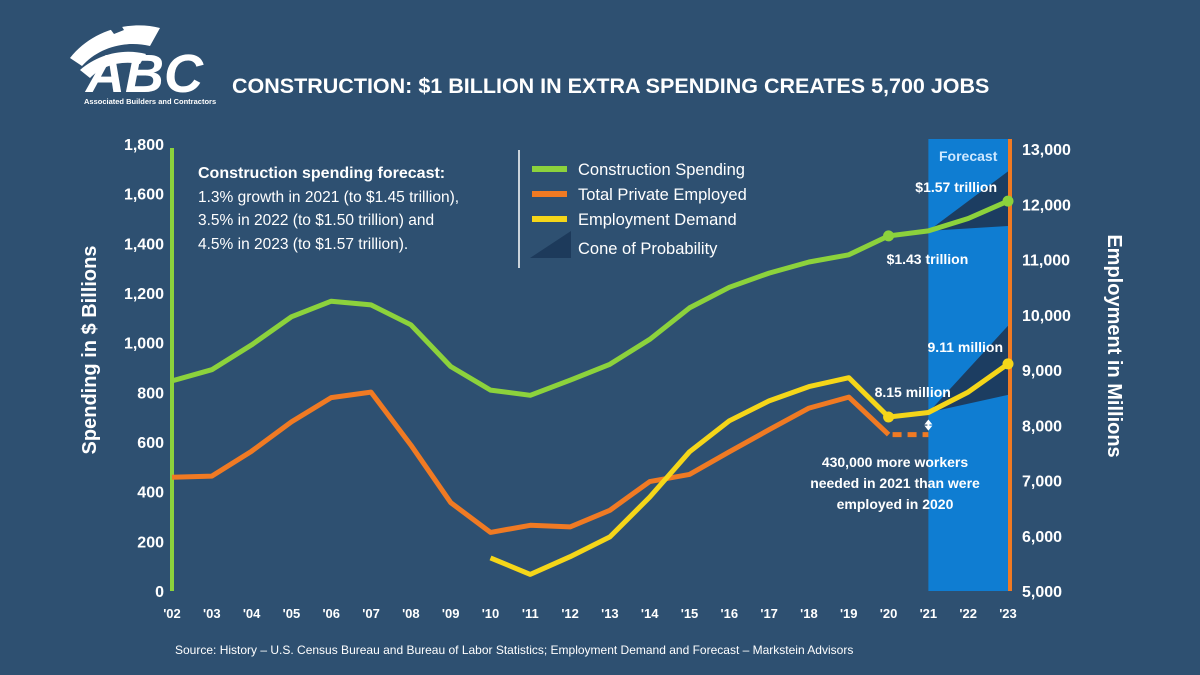 This screenshot has height=675, width=1200. What do you see at coordinates (650, 613) in the screenshot?
I see `x-tick-label: '14` at bounding box center [650, 613].